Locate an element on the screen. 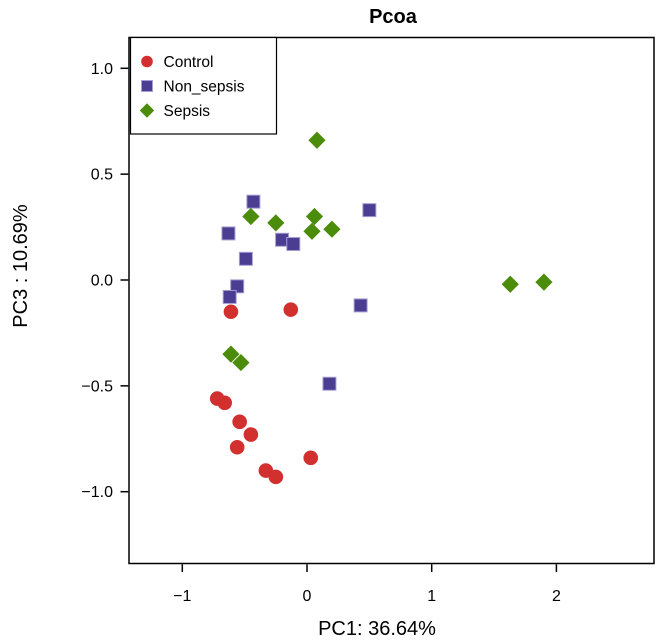 This screenshot has height=644, width=667. legend-marker-circle-icon is located at coordinates (147, 61).